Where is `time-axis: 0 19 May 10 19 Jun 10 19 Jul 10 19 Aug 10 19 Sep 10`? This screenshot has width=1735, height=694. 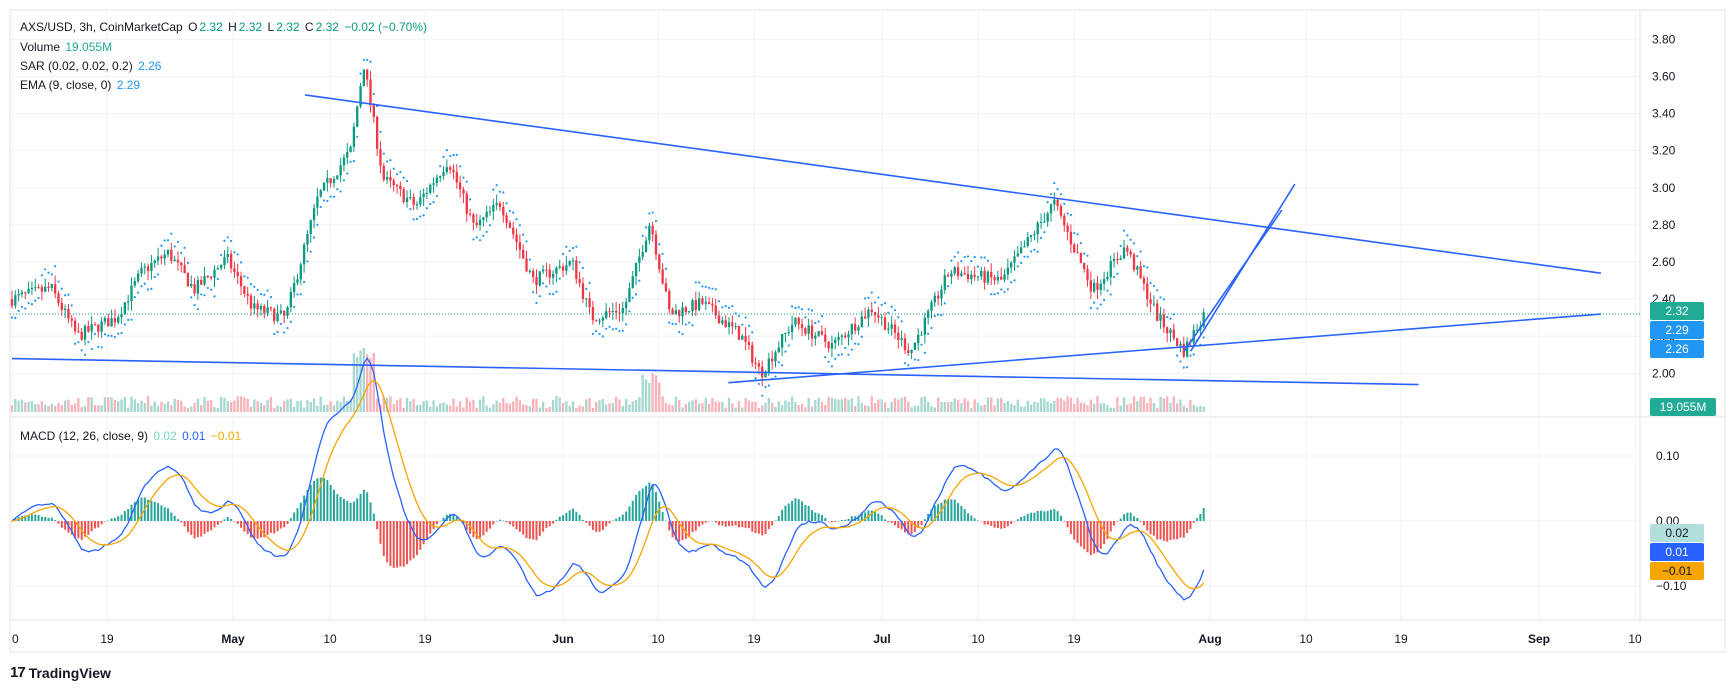 time-axis: 0 19 May 10 19 Jun 10 19 Jul 10 19 Aug 10 19 Sep 10 is located at coordinates (827, 639).